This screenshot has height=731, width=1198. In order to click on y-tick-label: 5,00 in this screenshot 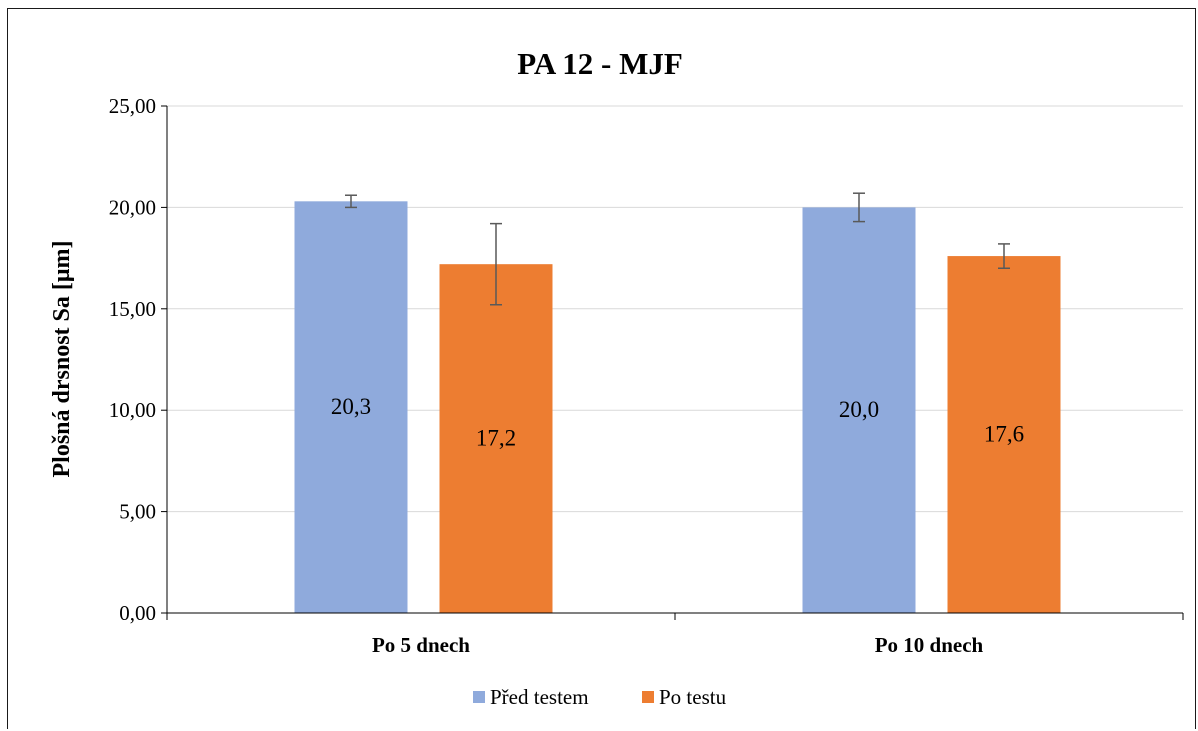, I will do `click(137, 512)`.